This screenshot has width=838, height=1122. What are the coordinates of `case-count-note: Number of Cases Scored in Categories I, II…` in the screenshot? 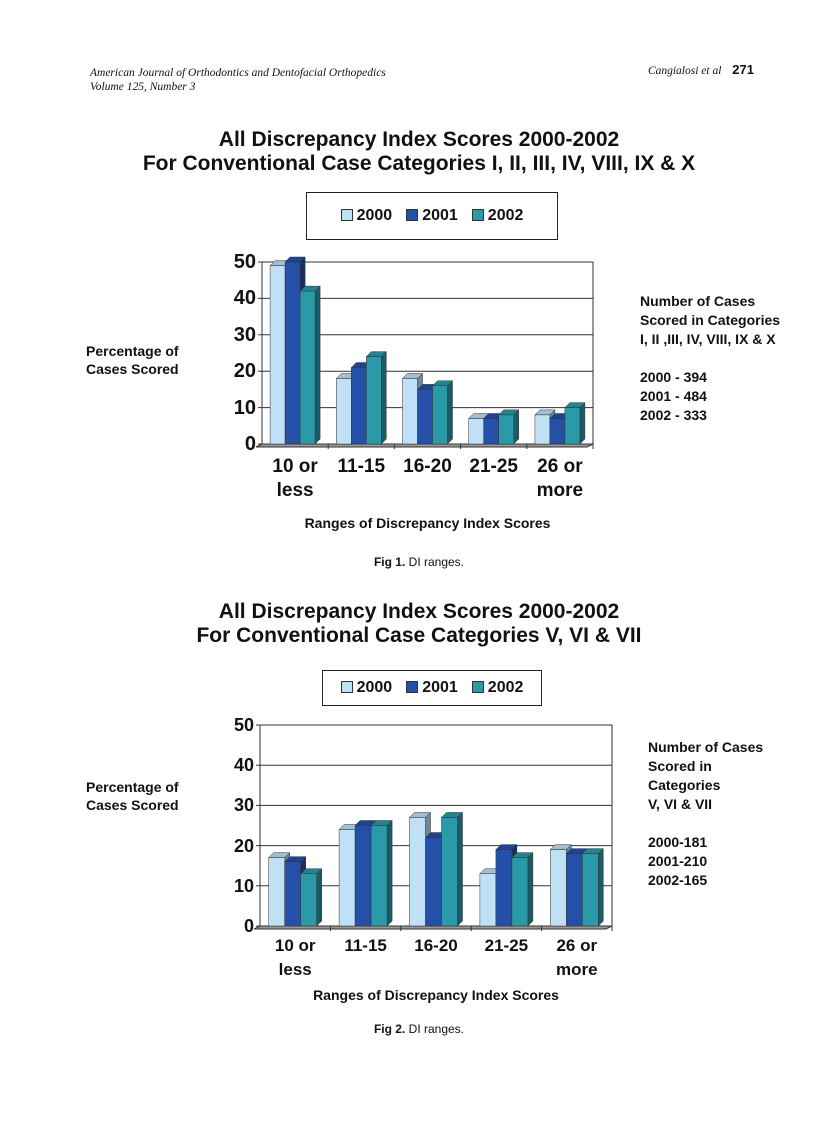 It's located at (710, 358).